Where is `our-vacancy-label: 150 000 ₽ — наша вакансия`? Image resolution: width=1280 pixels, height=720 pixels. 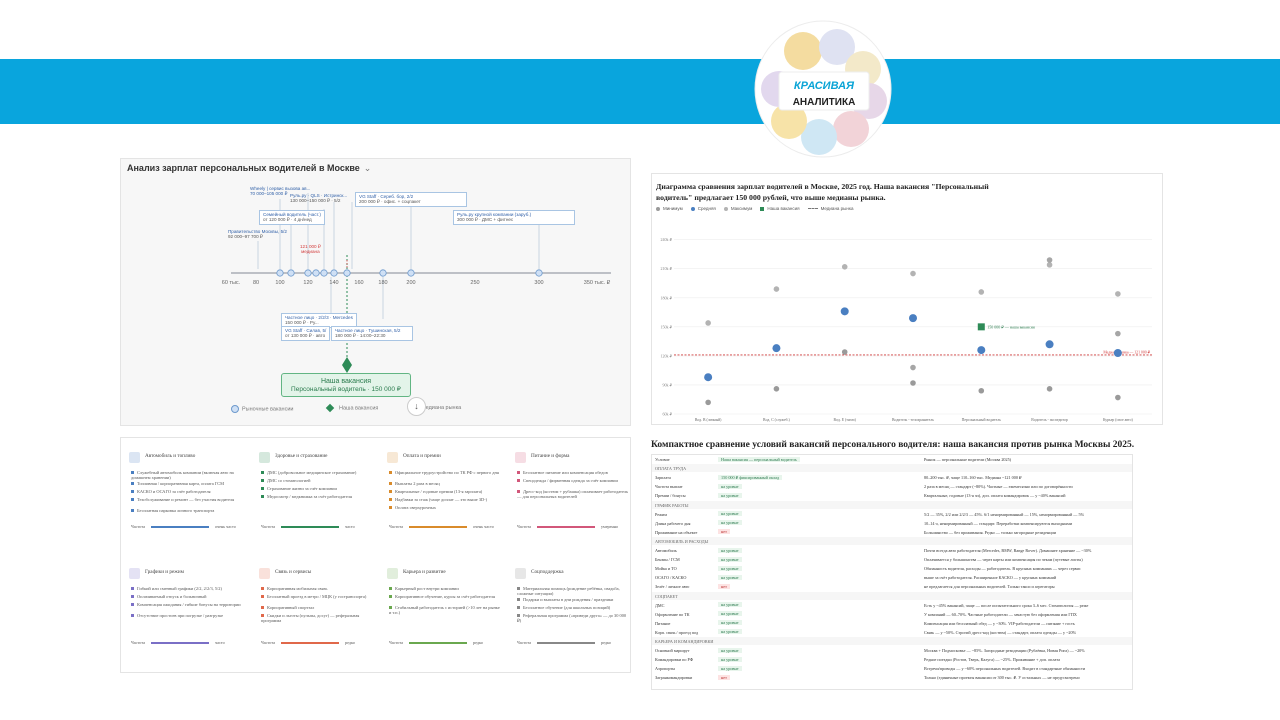 our-vacancy-label: 150 000 ₽ — наша вакансия is located at coordinates (1011, 326).